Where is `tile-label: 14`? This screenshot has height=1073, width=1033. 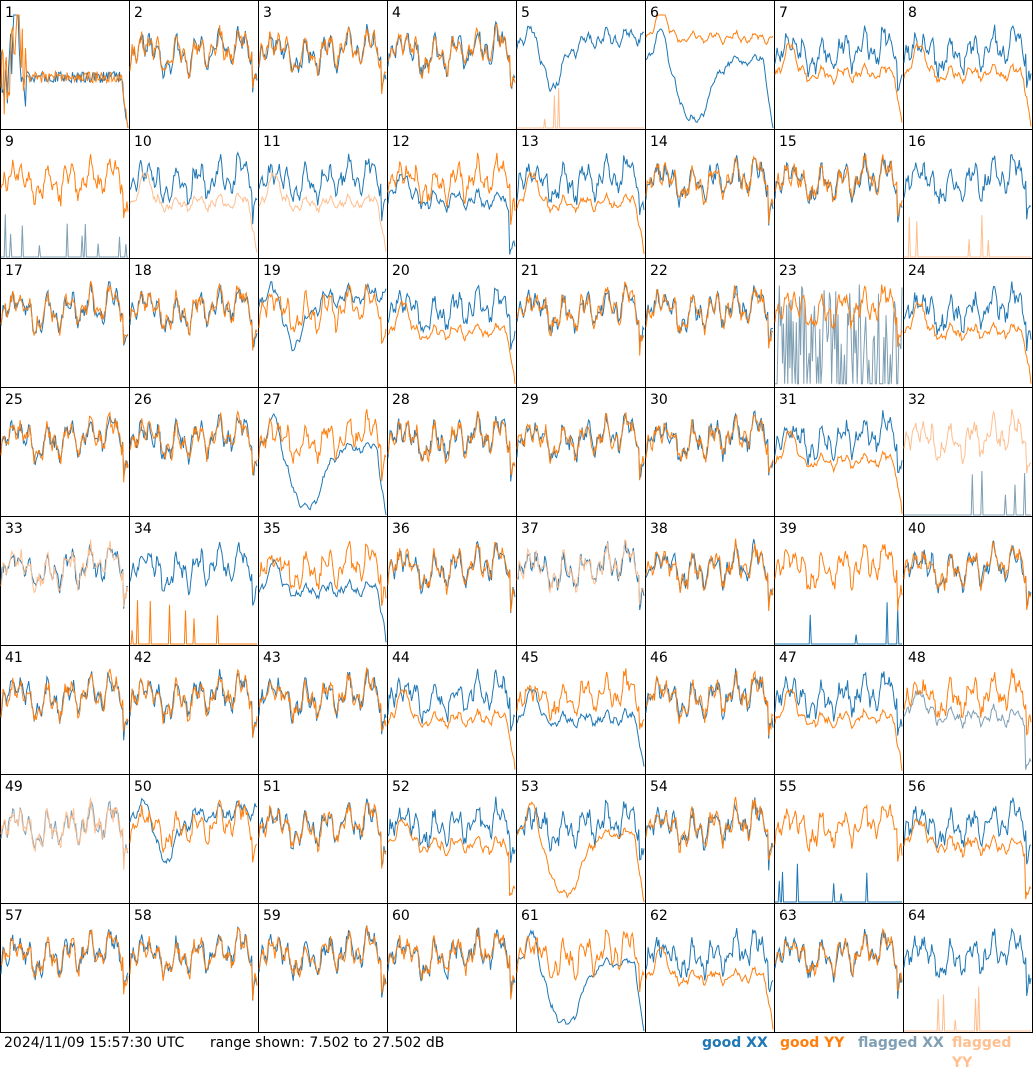 tile-label: 14 is located at coordinates (659, 142).